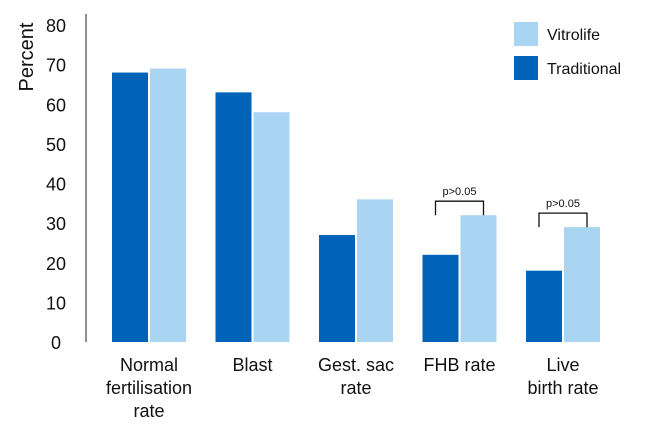 This screenshot has width=657, height=425. Describe the element at coordinates (526, 34) in the screenshot. I see `legend-swatch-vitrolife` at that location.